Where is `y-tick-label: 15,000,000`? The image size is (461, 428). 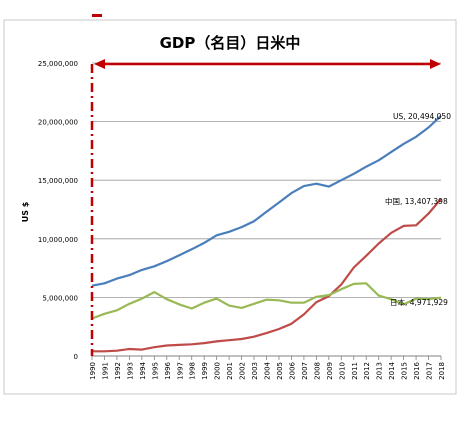
y-tick-label: 15,000,000 is located at coordinates (58, 181).